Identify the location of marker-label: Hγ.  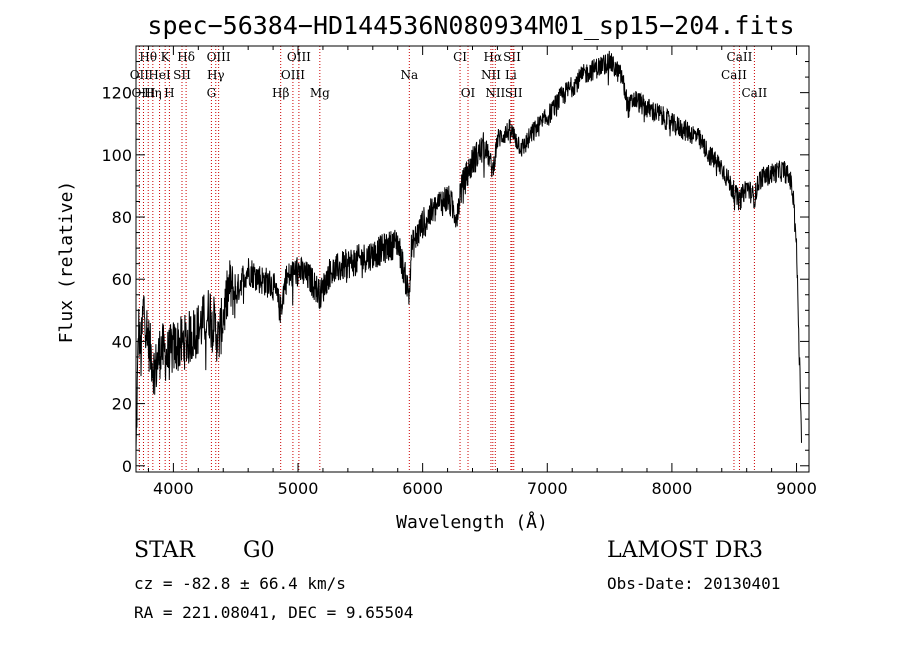
(216, 75).